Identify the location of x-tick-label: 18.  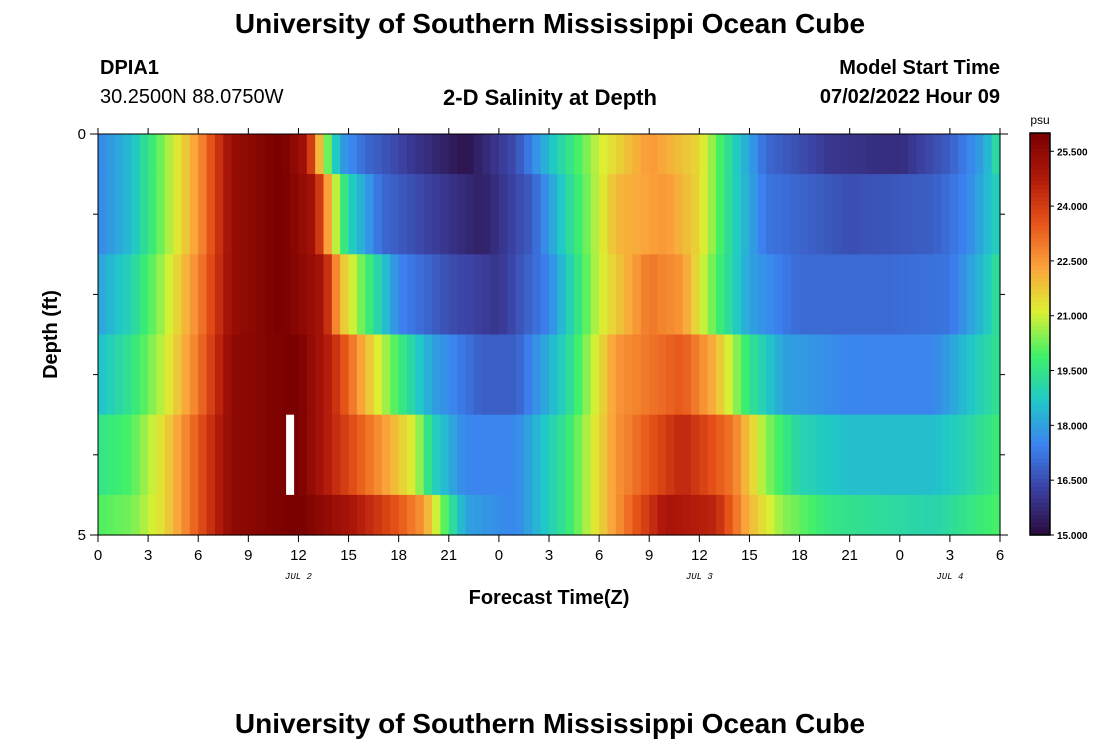
(398, 555).